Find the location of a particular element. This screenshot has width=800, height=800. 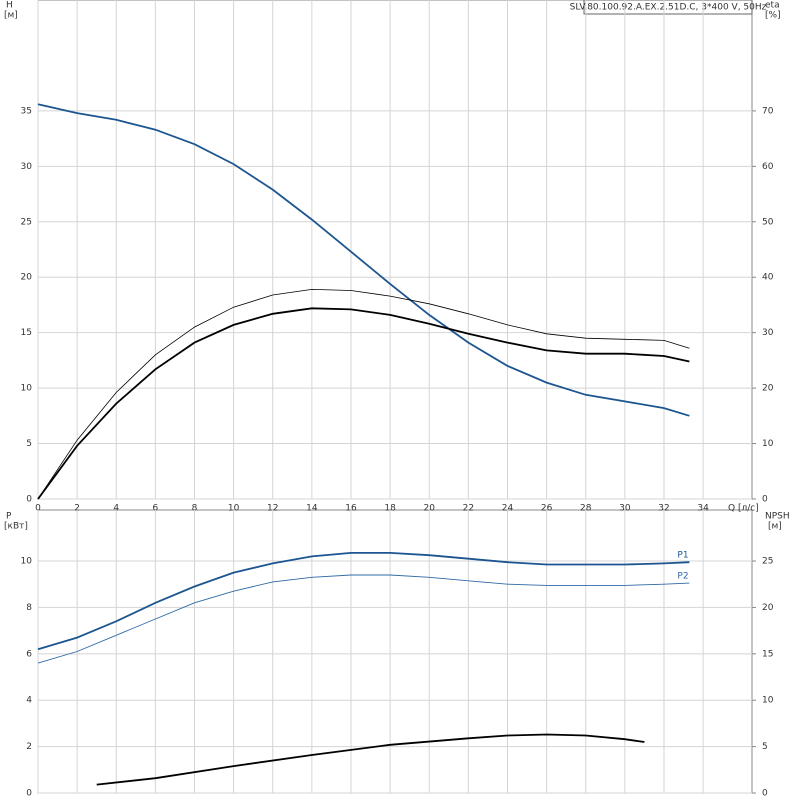

y-axis-label: H is located at coordinates (9, 6).